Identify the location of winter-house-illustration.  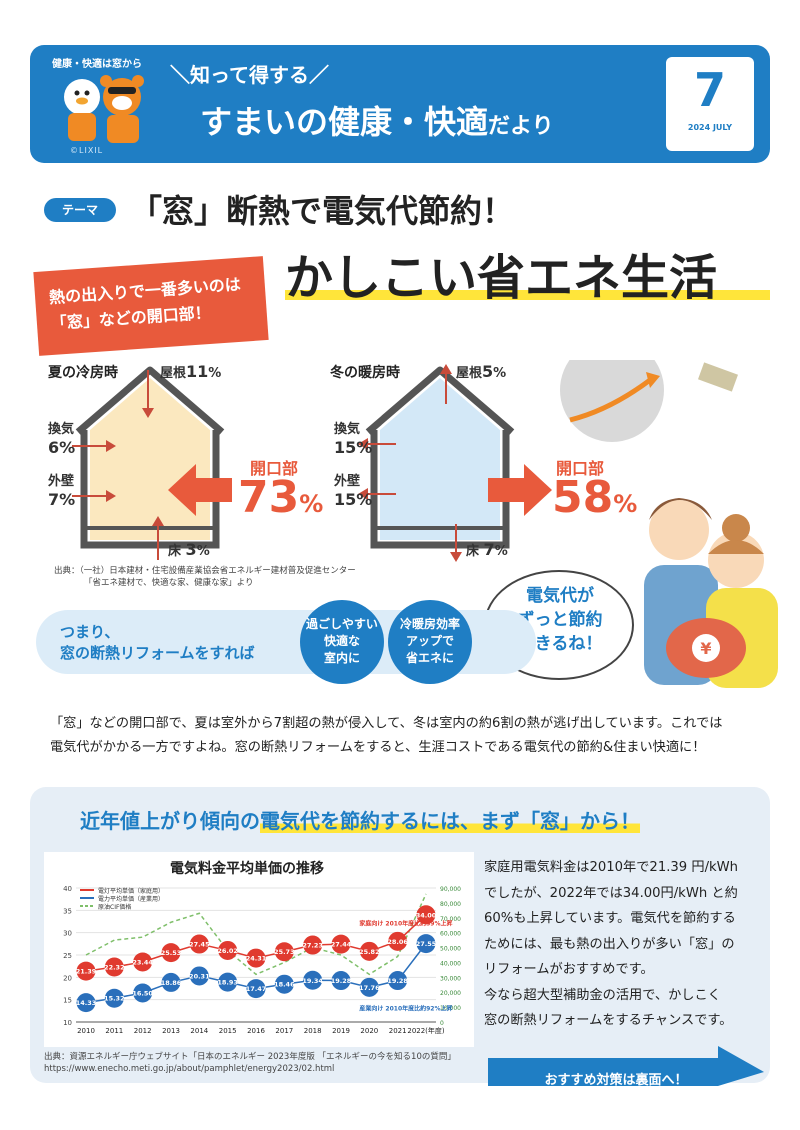
(455, 463).